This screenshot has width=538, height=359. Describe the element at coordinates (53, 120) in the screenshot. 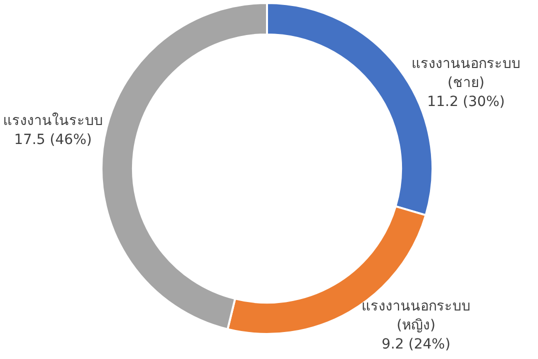

I see `slice-label: แรงงานในระบบ` at that location.